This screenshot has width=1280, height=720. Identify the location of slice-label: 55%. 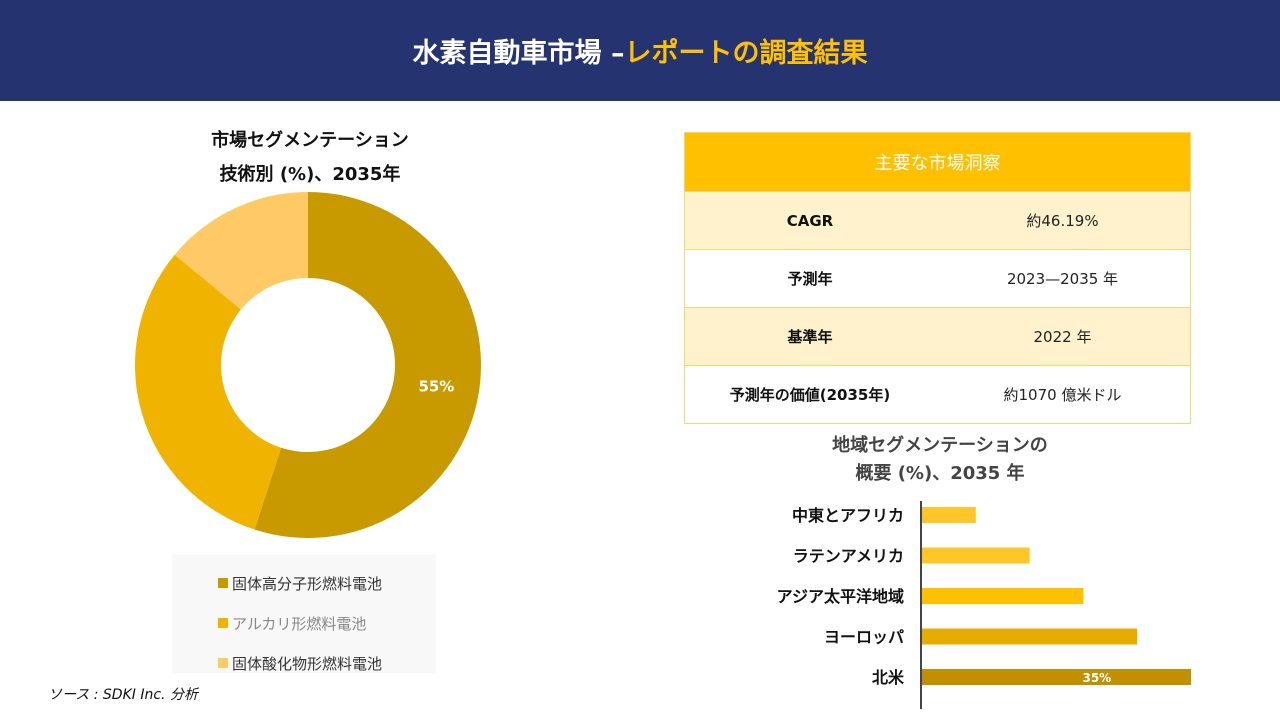
(436, 386).